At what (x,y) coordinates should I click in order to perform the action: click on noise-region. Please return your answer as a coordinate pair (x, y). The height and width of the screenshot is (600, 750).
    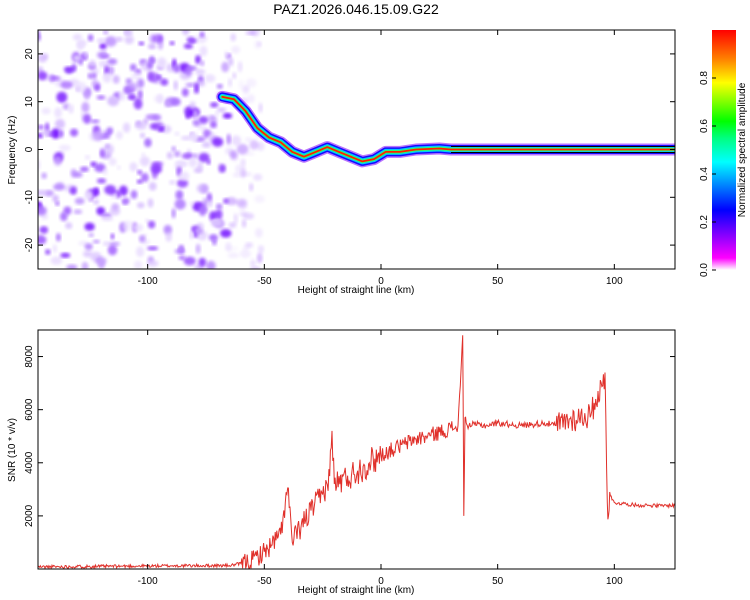
    Looking at the image, I should click on (152, 149).